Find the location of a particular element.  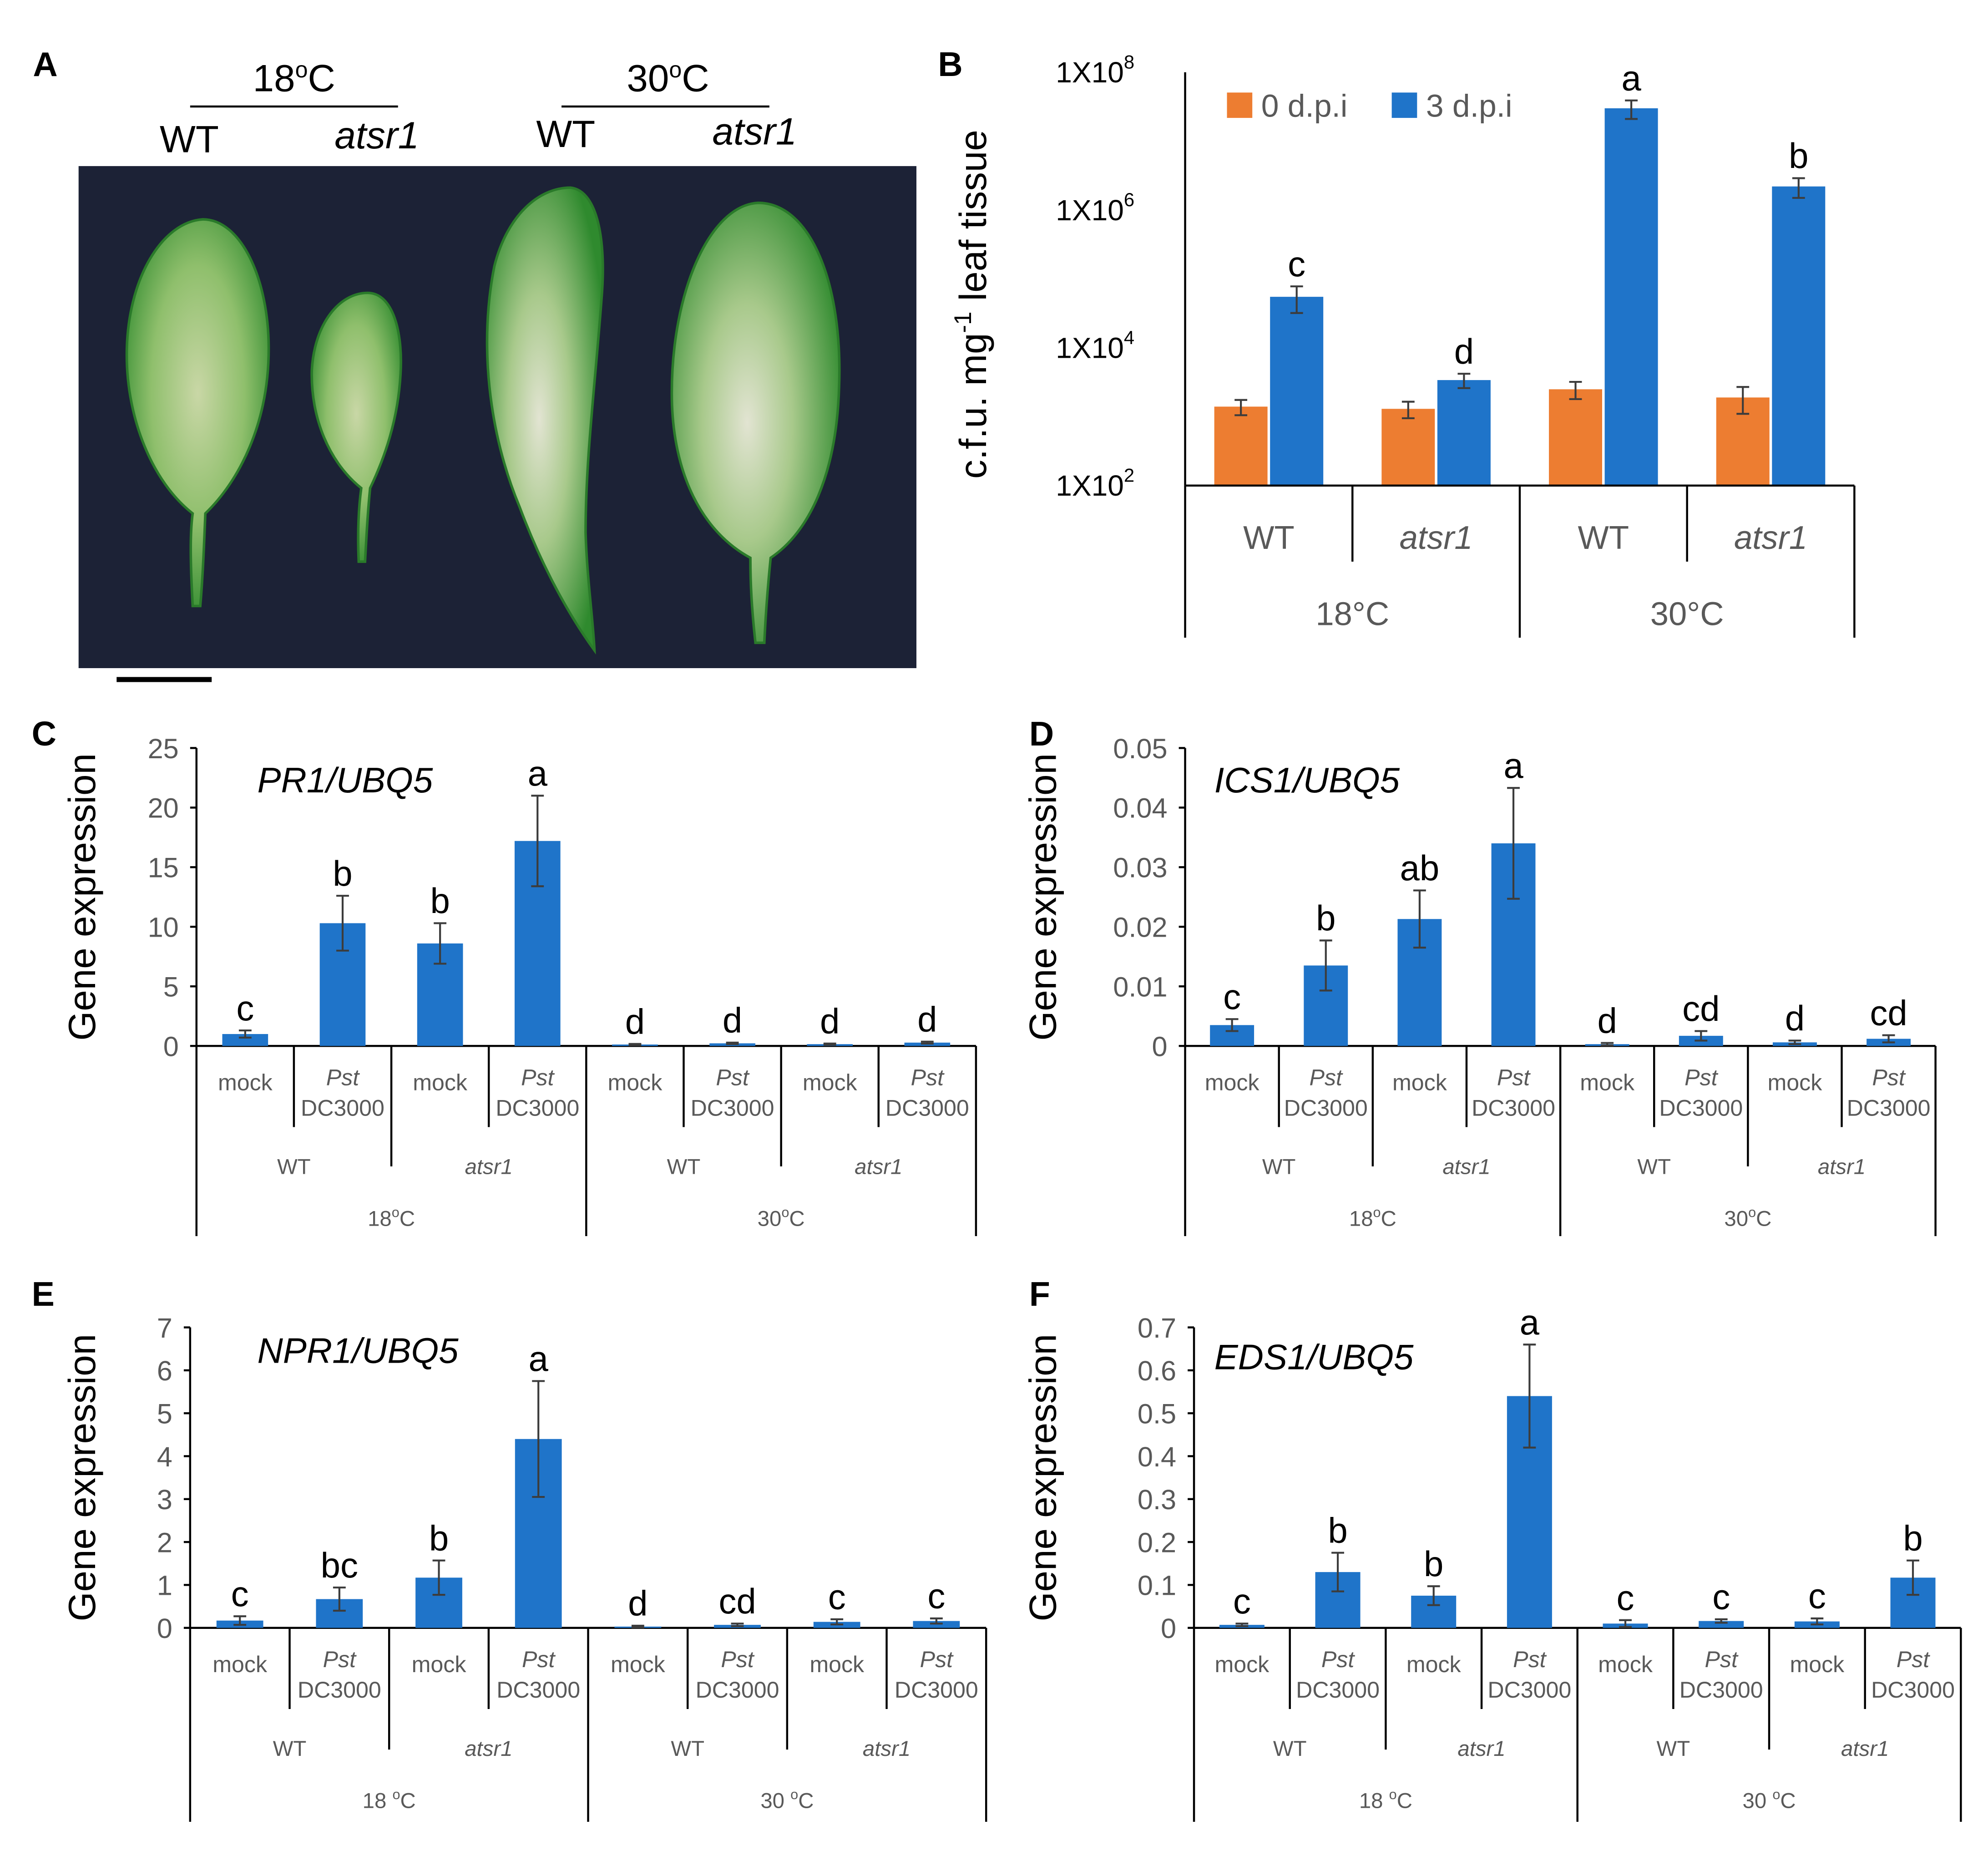

y-tick-exponent: 6 is located at coordinates (1129, 199).